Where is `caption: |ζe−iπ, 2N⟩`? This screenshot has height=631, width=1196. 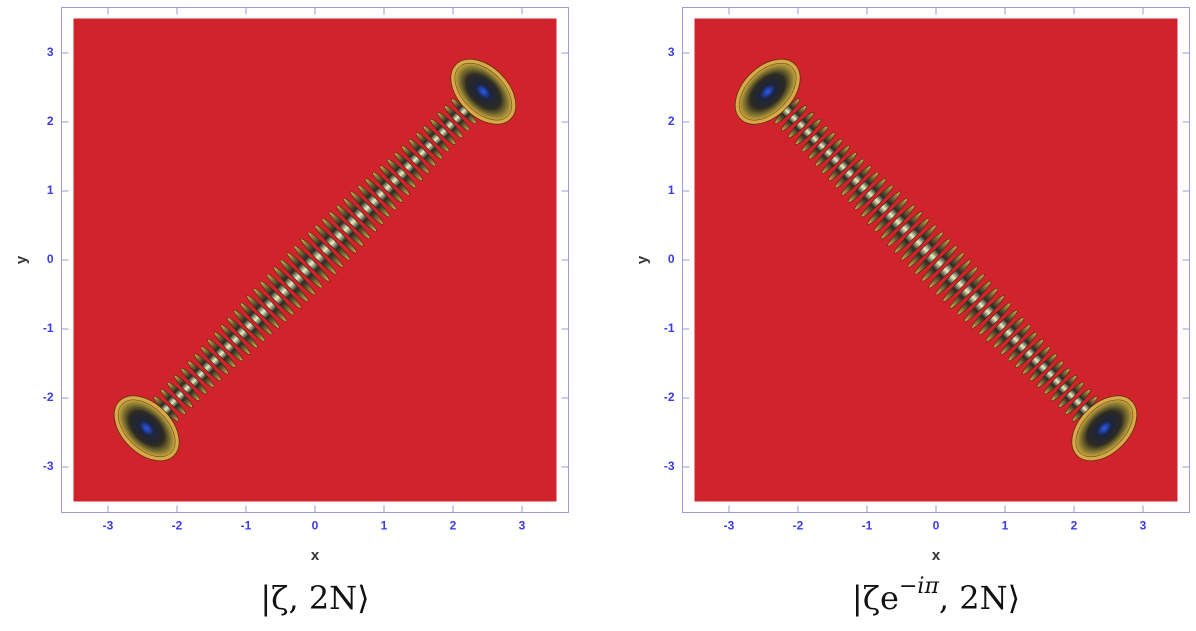
caption: |ζe−iπ, 2N⟩ is located at coordinates (936, 595).